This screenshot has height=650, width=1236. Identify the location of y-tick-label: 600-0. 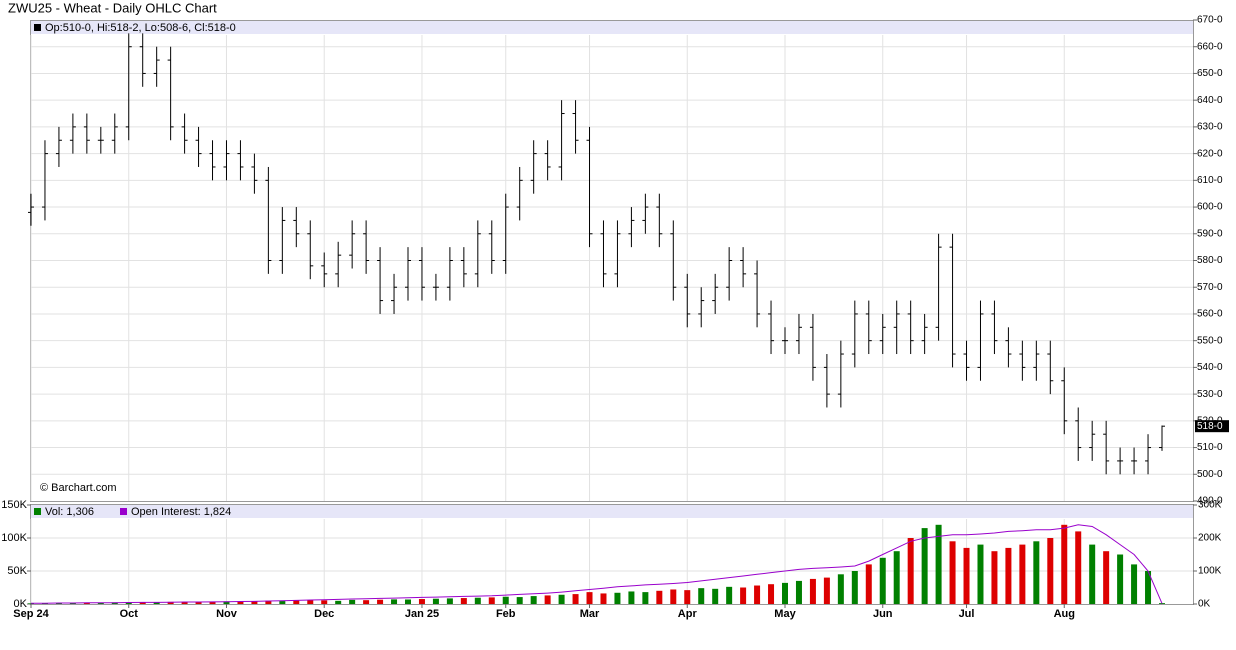
(1210, 207).